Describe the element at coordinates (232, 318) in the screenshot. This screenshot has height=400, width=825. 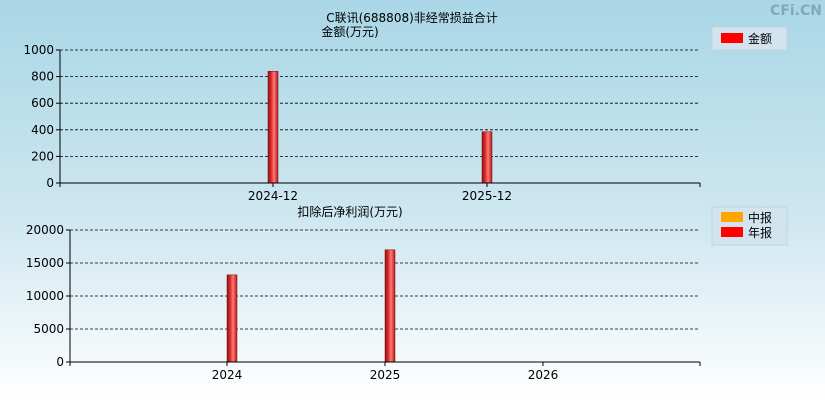
I see `bar-年报-2024` at that location.